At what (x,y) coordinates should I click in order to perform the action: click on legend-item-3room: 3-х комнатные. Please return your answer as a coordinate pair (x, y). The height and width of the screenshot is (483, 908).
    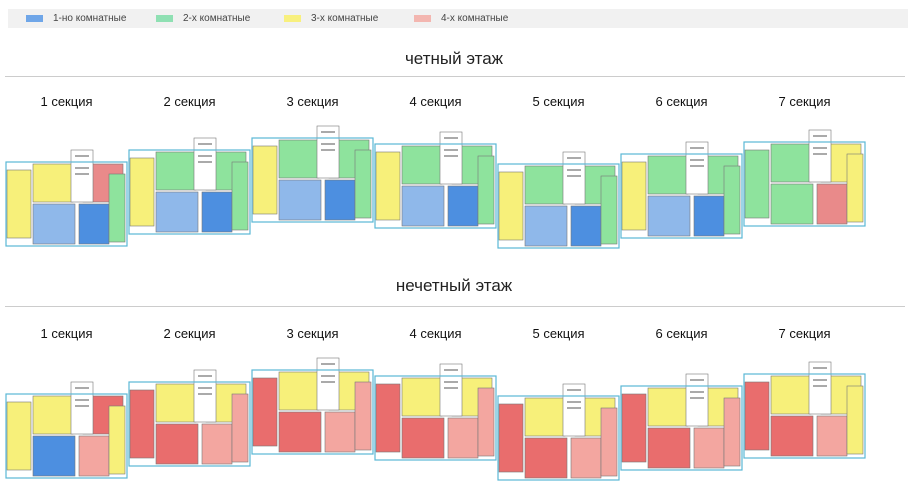
    Looking at the image, I should click on (331, 18).